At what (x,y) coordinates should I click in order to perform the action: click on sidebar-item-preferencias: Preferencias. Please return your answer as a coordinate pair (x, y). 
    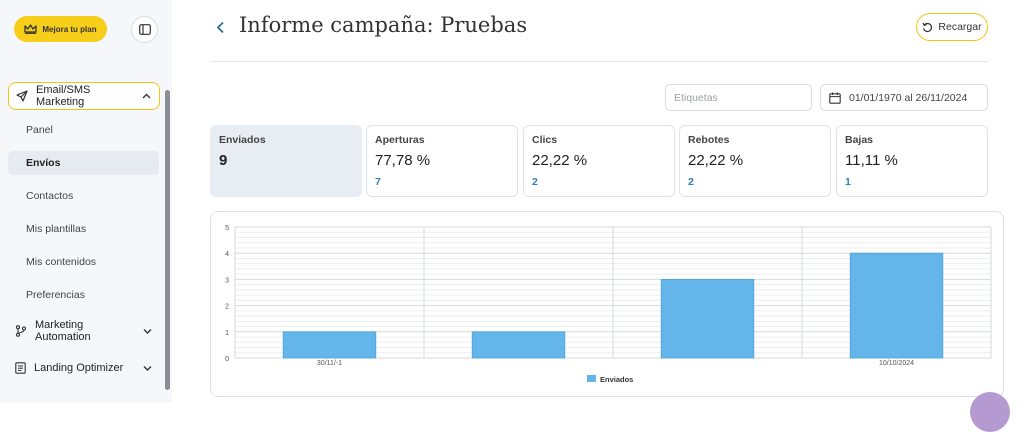
    Looking at the image, I should click on (83, 295).